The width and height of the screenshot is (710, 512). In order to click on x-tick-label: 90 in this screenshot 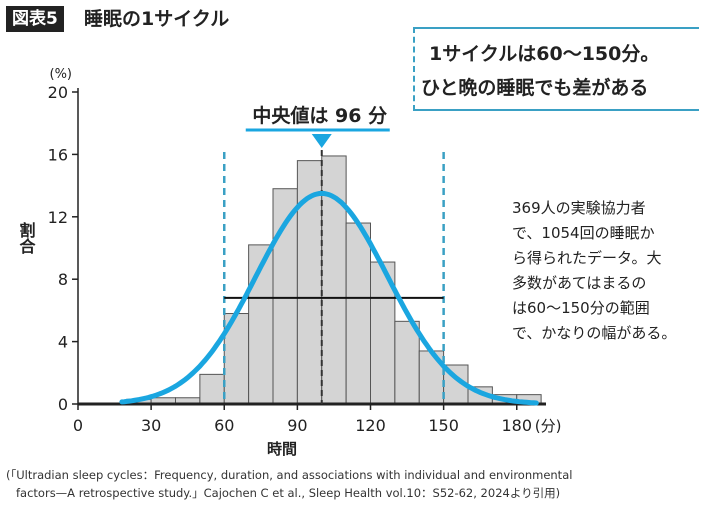, I will do `click(297, 425)`.